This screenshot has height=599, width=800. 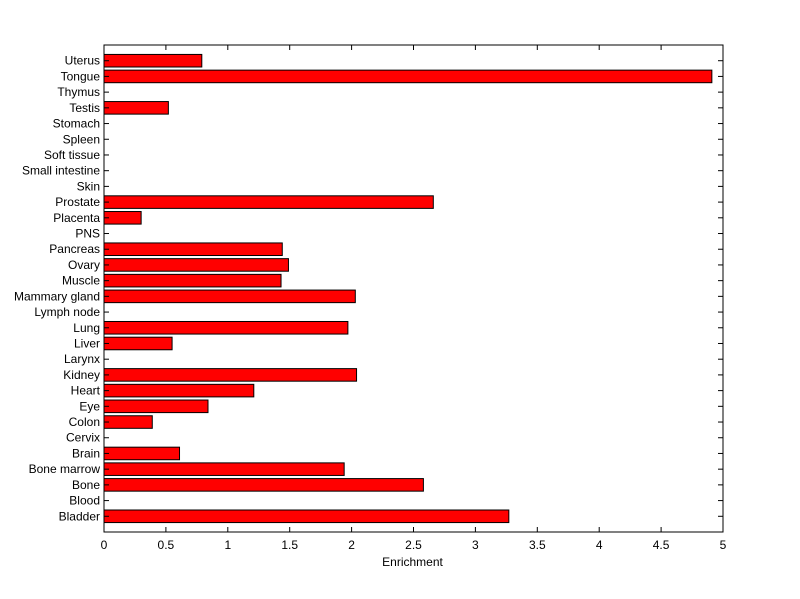 What do you see at coordinates (412, 562) in the screenshot?
I see `x-axis-label: Enrichment` at bounding box center [412, 562].